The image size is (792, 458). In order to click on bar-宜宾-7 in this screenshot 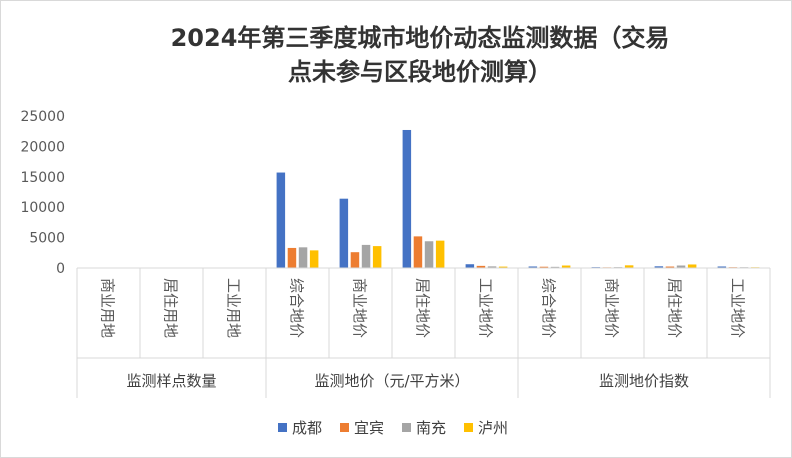, I will do `click(544, 267)`.